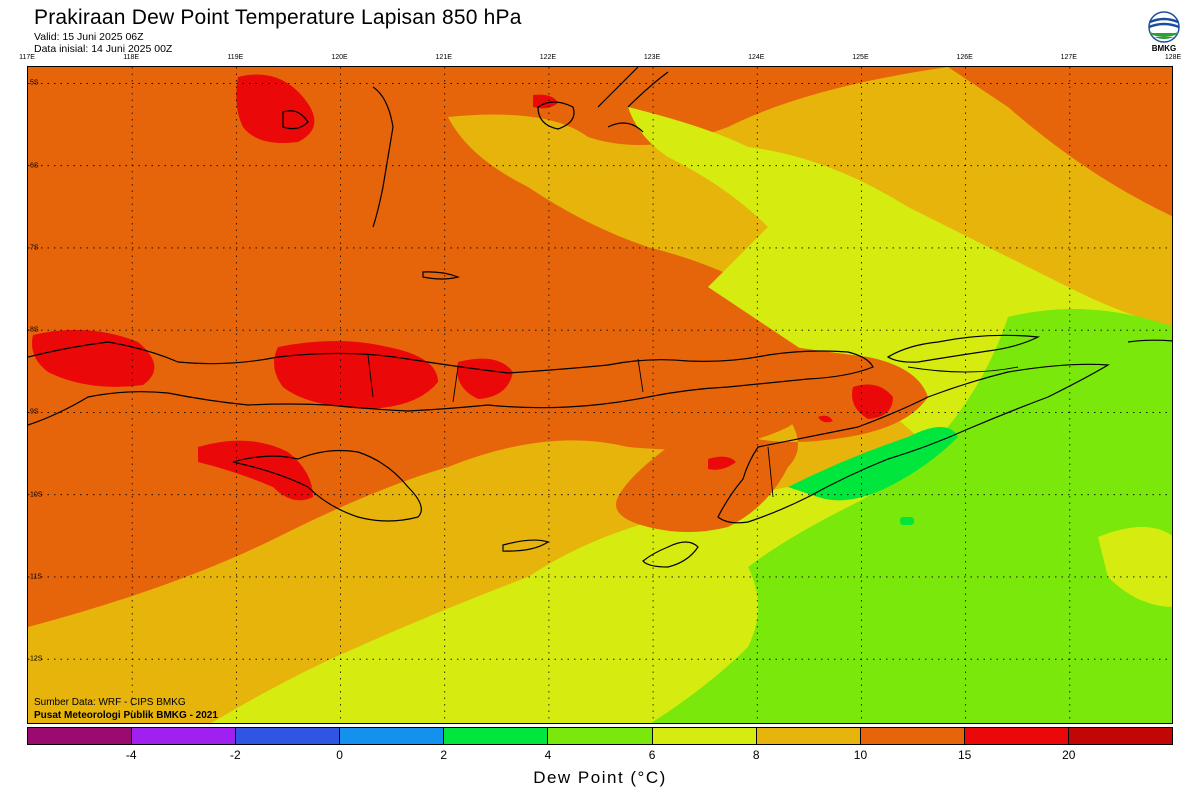 This screenshot has width=1200, height=800. Describe the element at coordinates (36, 659) in the screenshot. I see `lat-tick-label: 12S` at that location.